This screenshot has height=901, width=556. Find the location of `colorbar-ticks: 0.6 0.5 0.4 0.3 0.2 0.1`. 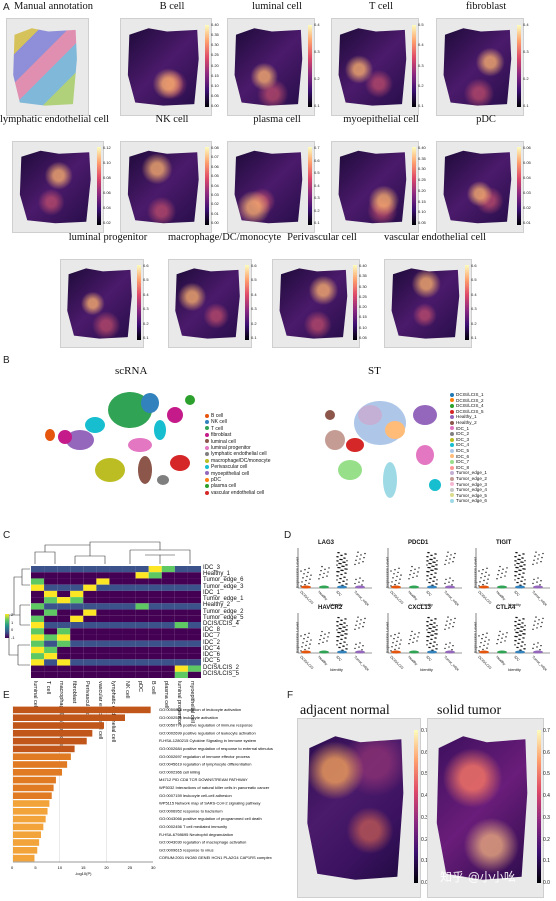

colorbar-ticks: 0.6 0.5 0.4 0.3 0.2 0.1 is located at coordinates (474, 301).